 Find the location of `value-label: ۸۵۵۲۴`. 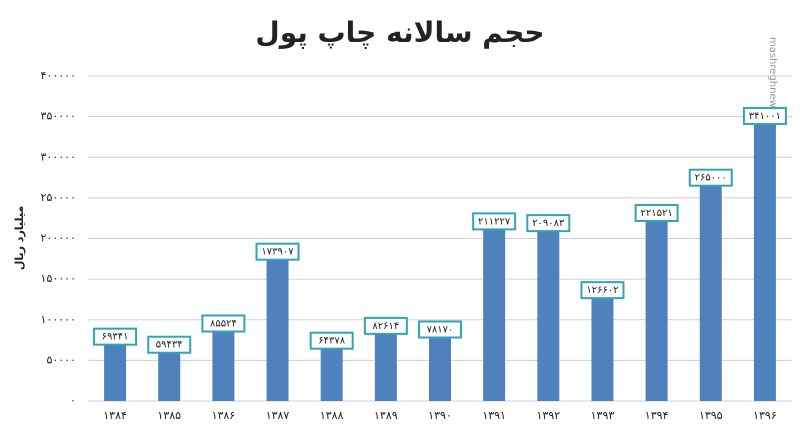

value-label: ۸۵۵۲۴ is located at coordinates (223, 324).